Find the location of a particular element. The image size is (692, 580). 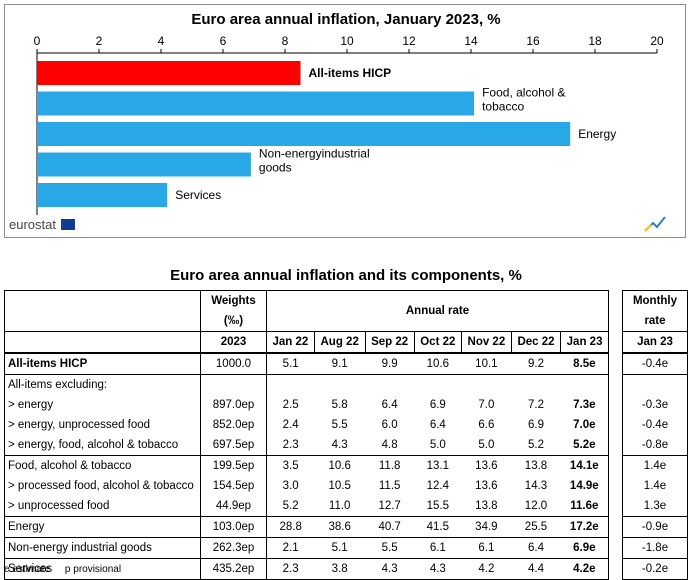

row-label: > energy is located at coordinates (102, 405).